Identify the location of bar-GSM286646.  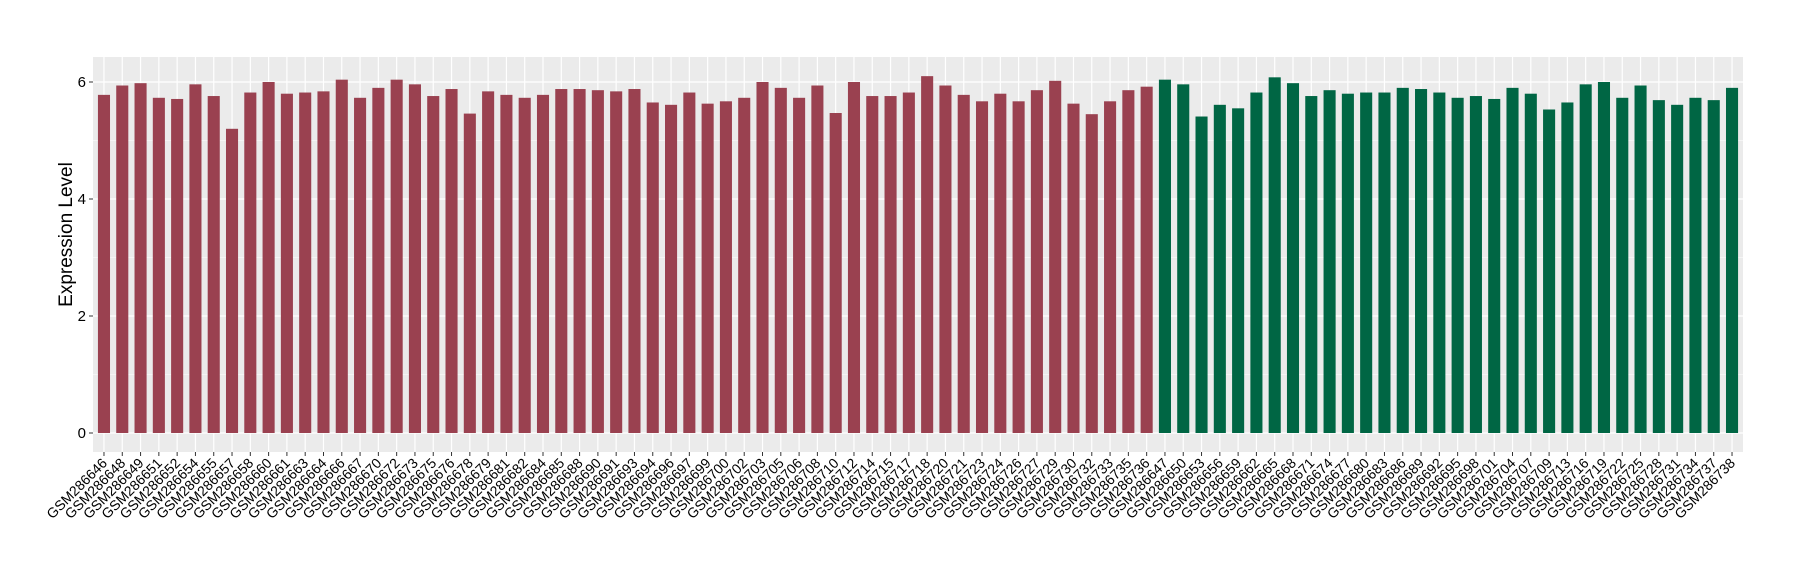
(104, 264).